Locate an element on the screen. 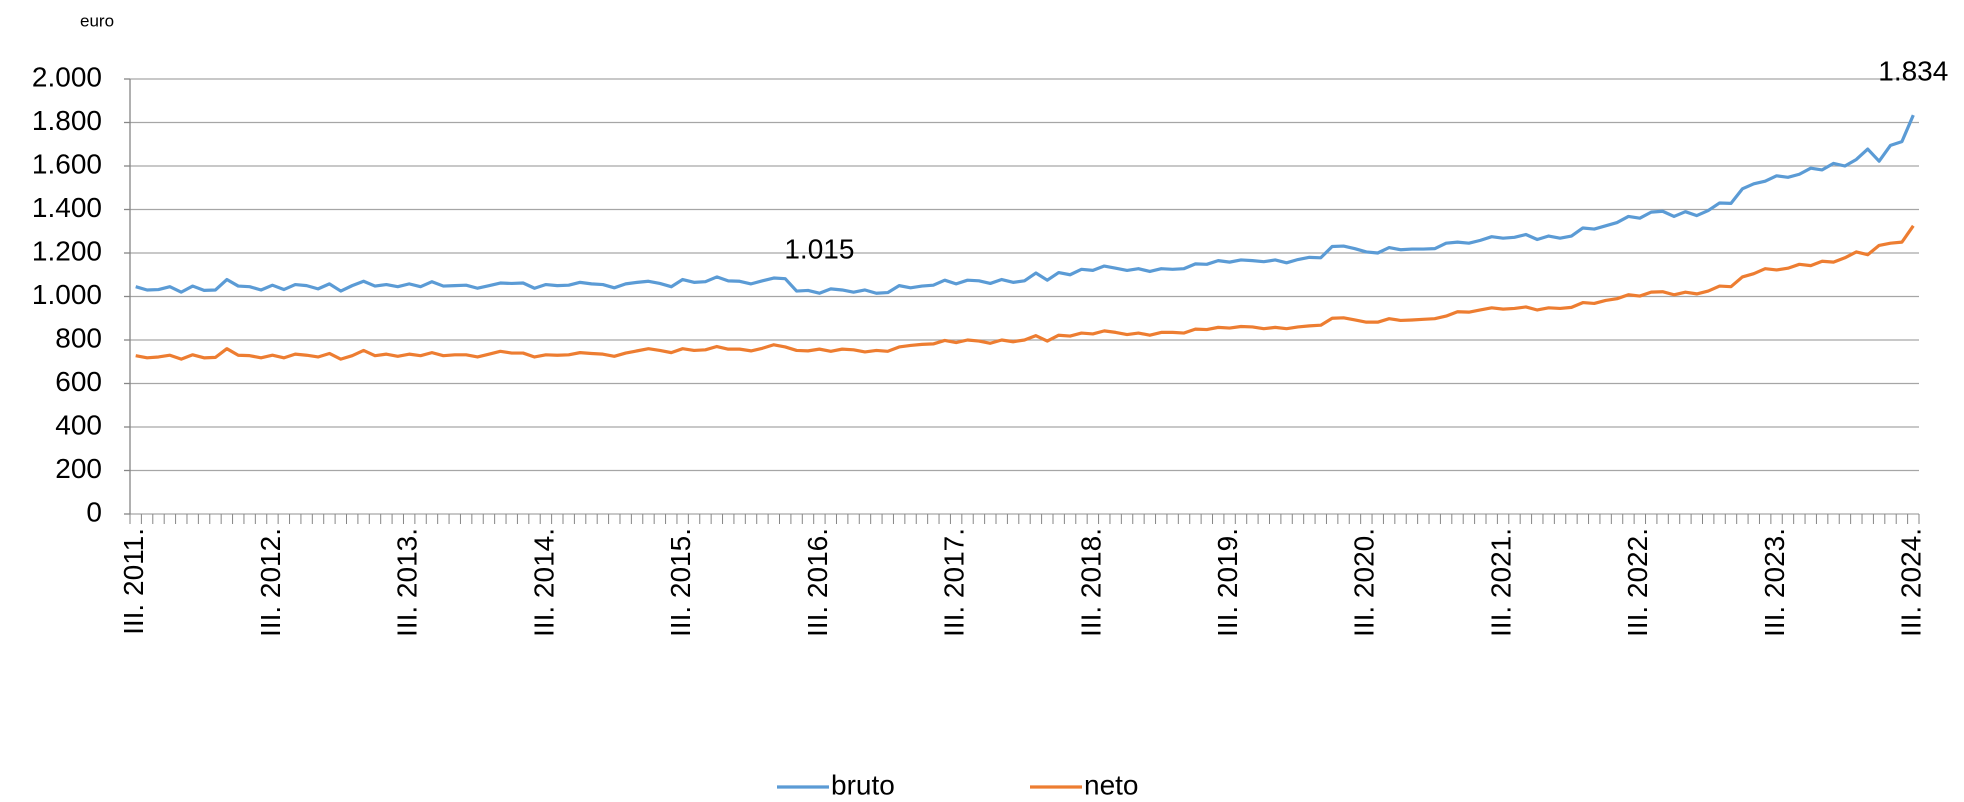 Image resolution: width=1964 pixels, height=802 pixels. y-tick-label: 800 is located at coordinates (78, 337).